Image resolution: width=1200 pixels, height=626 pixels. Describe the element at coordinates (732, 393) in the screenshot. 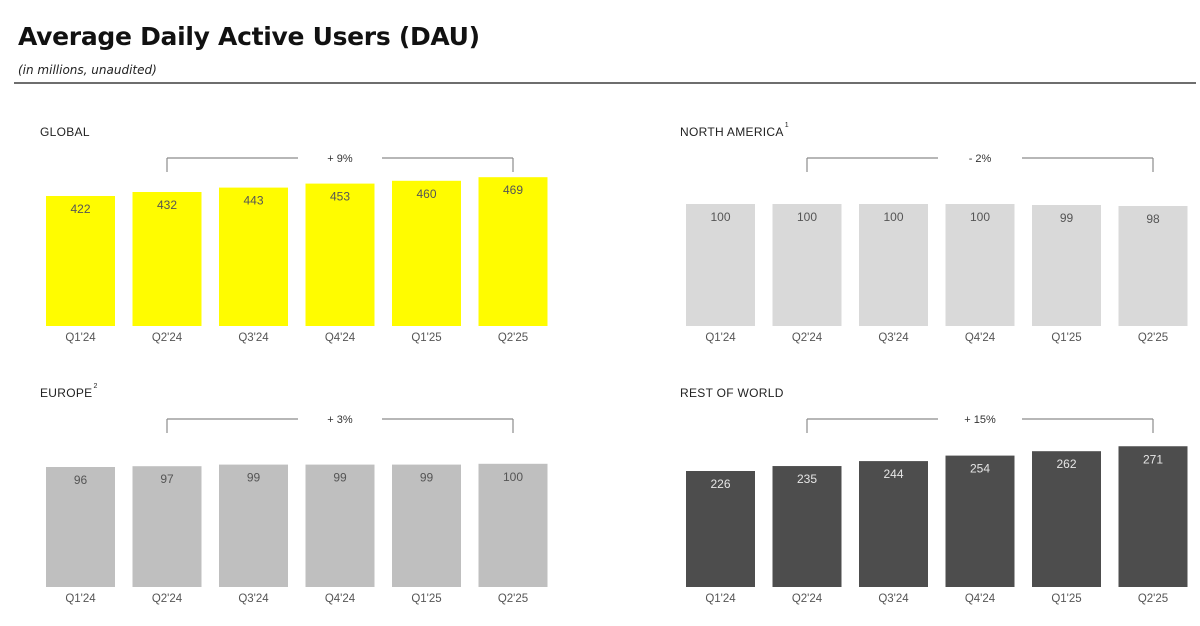

I see `chart-title-rest-of-world: REST OF WORLD` at that location.